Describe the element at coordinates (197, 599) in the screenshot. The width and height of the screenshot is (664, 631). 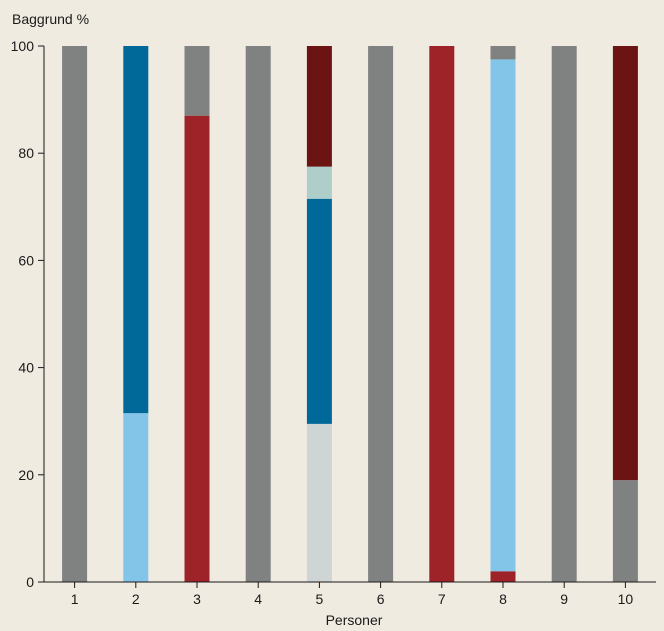
I see `x-tick-label: 3` at that location.